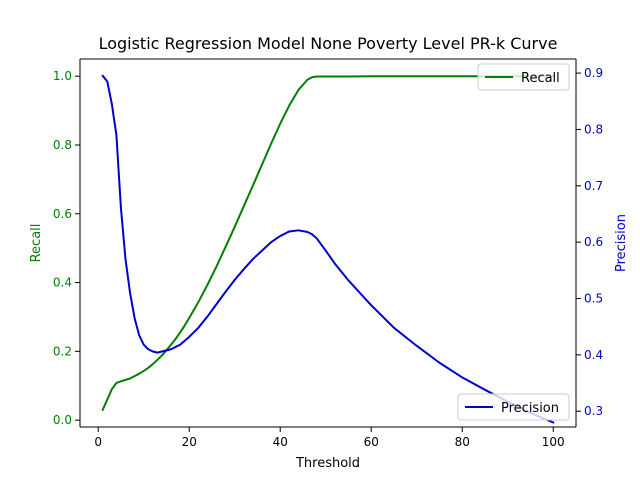  What do you see at coordinates (462, 442) in the screenshot?
I see `x-tick-label: 80` at bounding box center [462, 442].